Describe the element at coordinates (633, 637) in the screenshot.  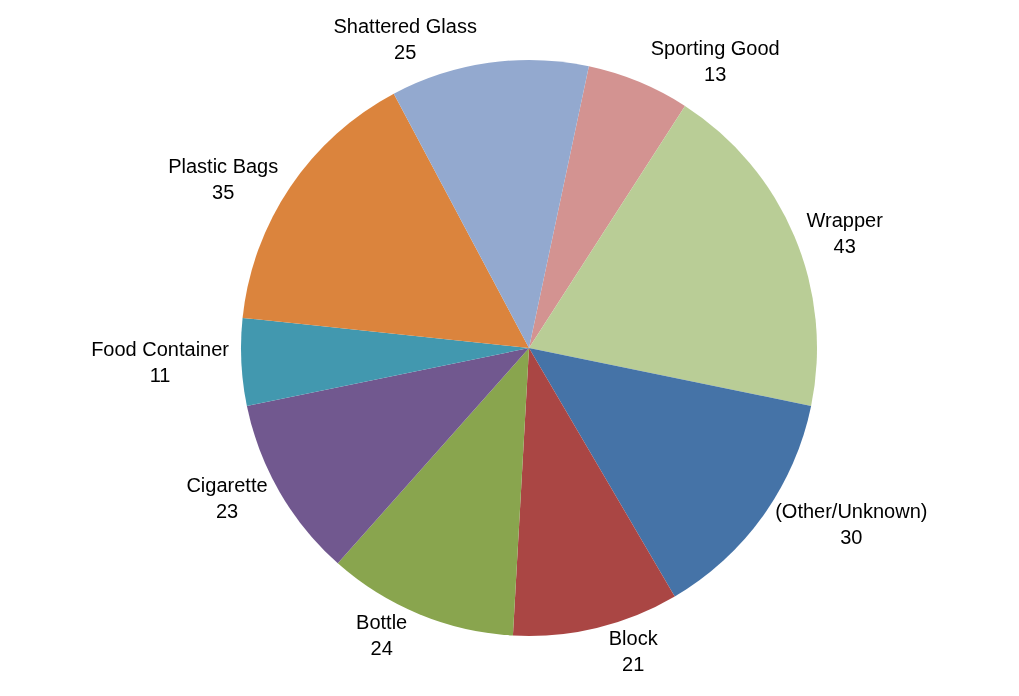
I see `slice-label: Block` at that location.